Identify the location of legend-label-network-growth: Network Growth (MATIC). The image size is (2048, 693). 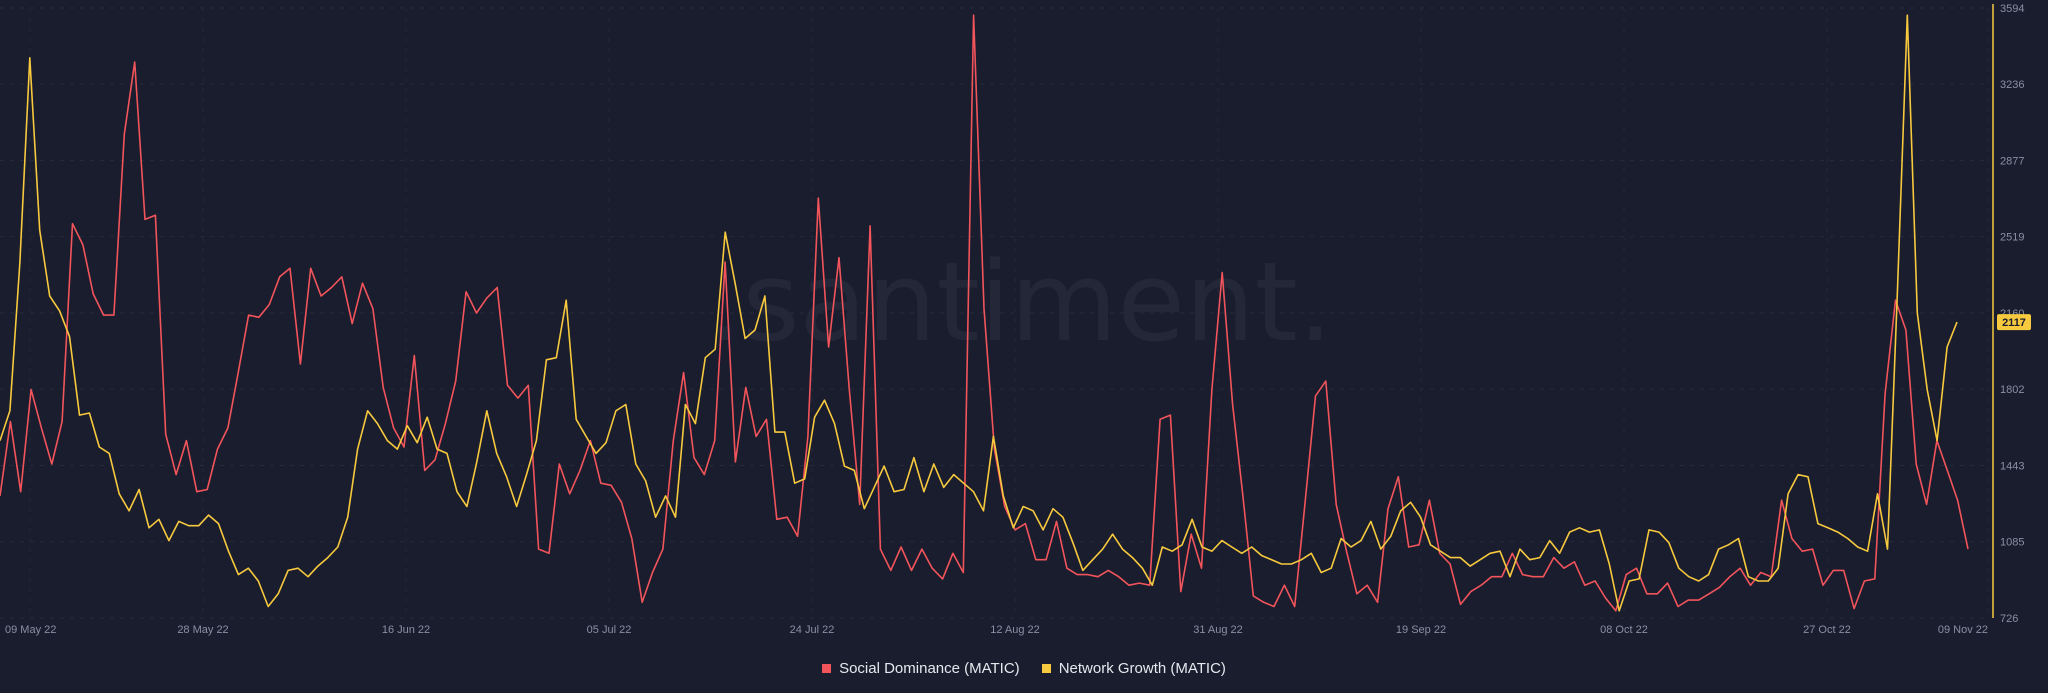
(1142, 668).